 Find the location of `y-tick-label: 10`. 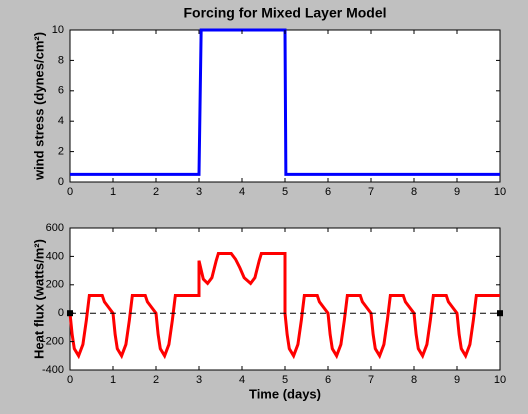

y-tick-label: 10 is located at coordinates (58, 30).